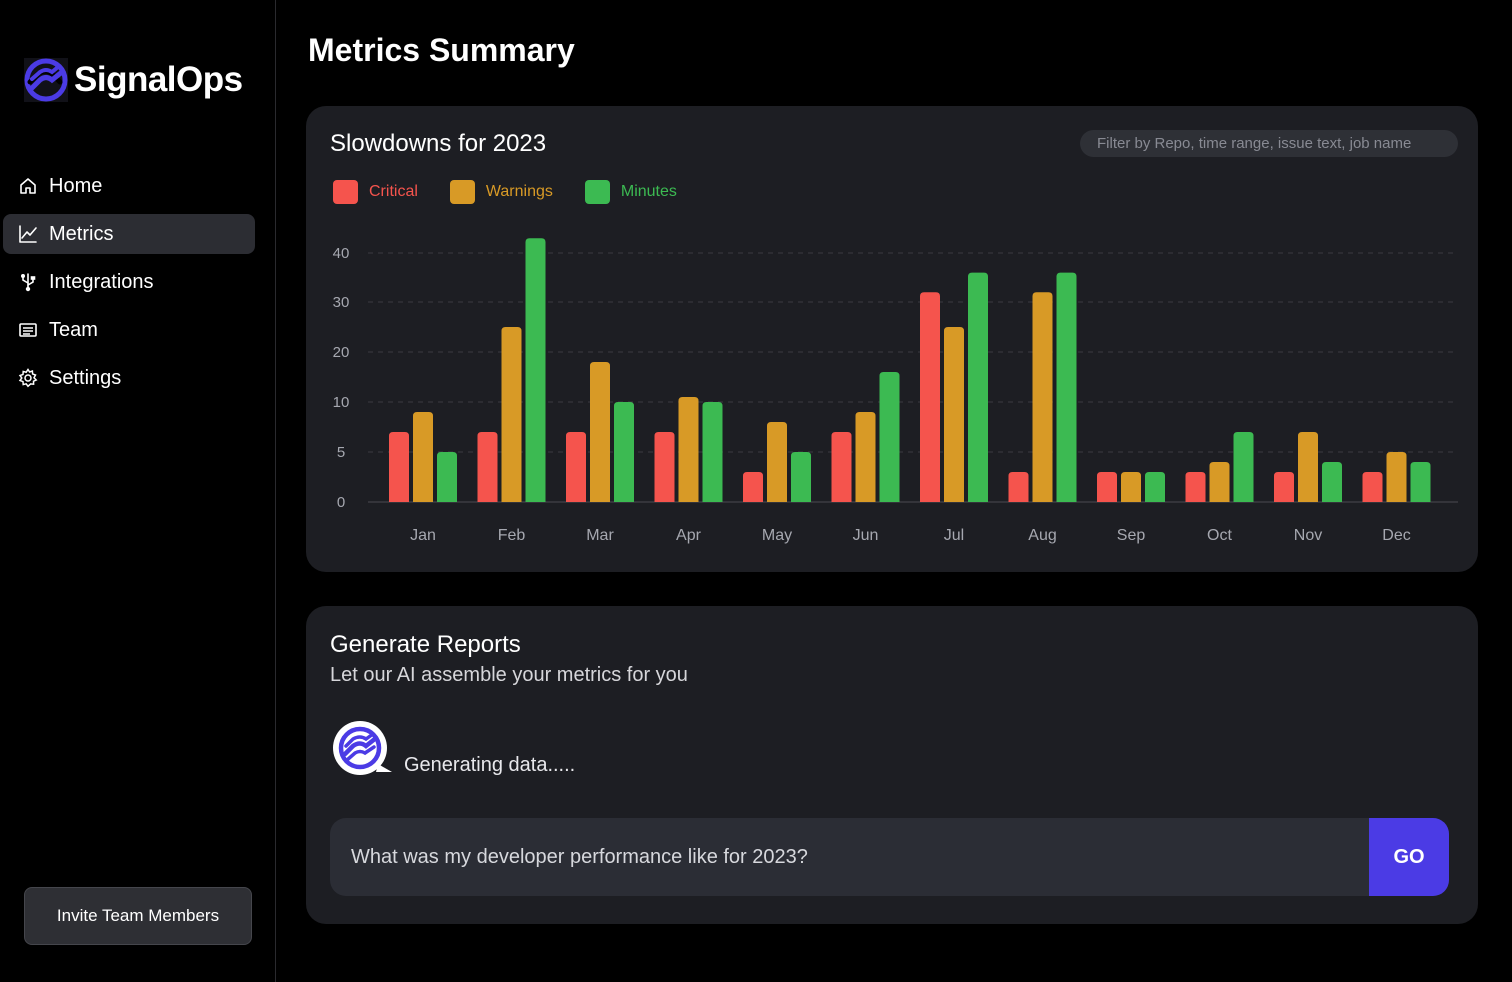  Describe the element at coordinates (1131, 535) in the screenshot. I see `x-tick-label: Sep` at that location.